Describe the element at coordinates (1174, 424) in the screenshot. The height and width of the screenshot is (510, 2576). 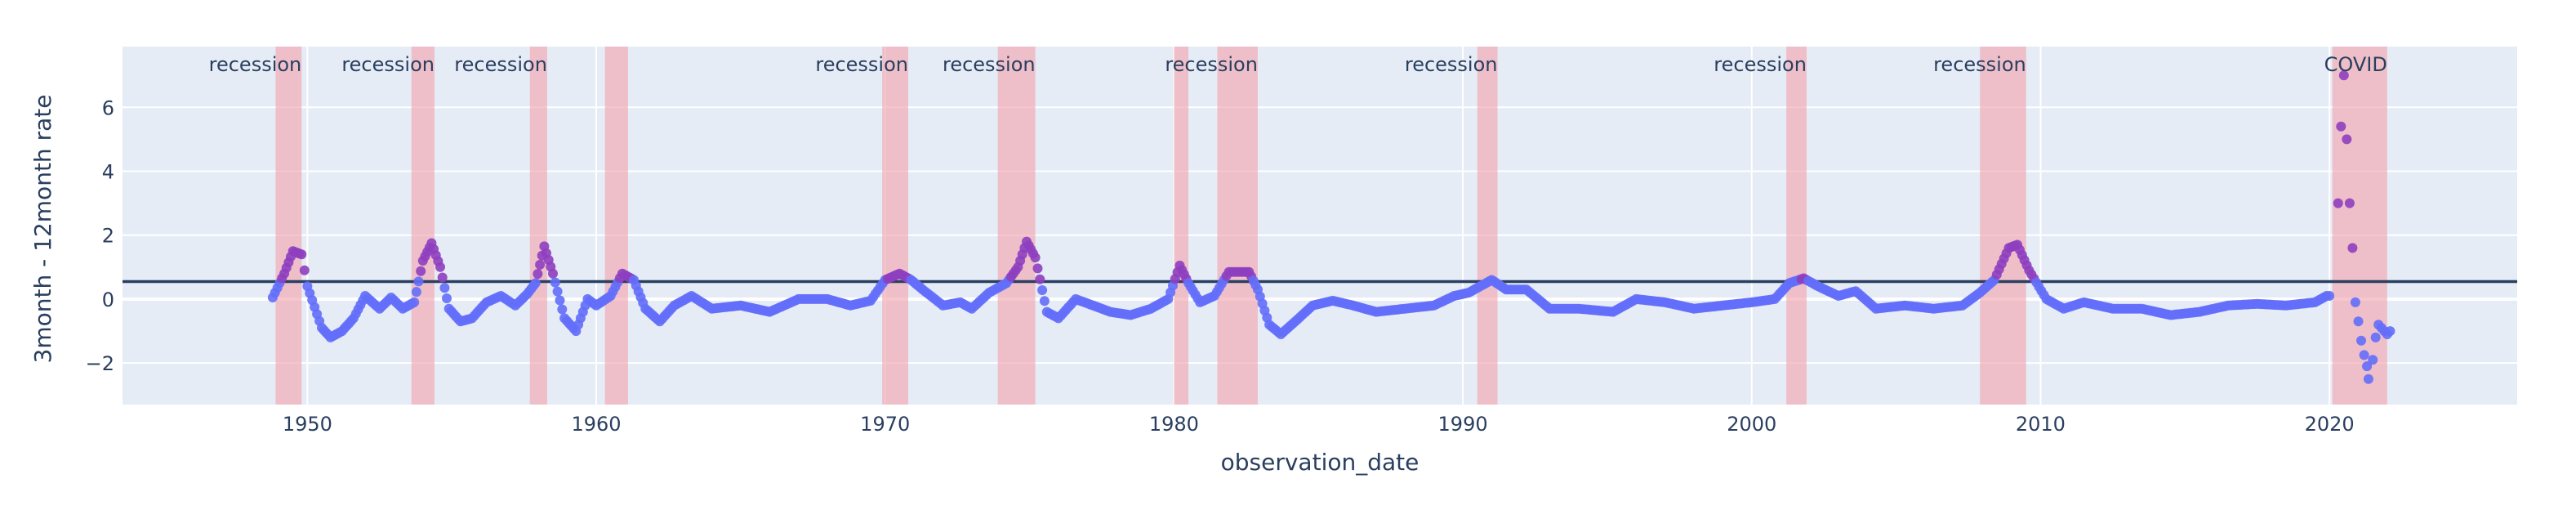
I see `x-tick-label: 1980` at that location.